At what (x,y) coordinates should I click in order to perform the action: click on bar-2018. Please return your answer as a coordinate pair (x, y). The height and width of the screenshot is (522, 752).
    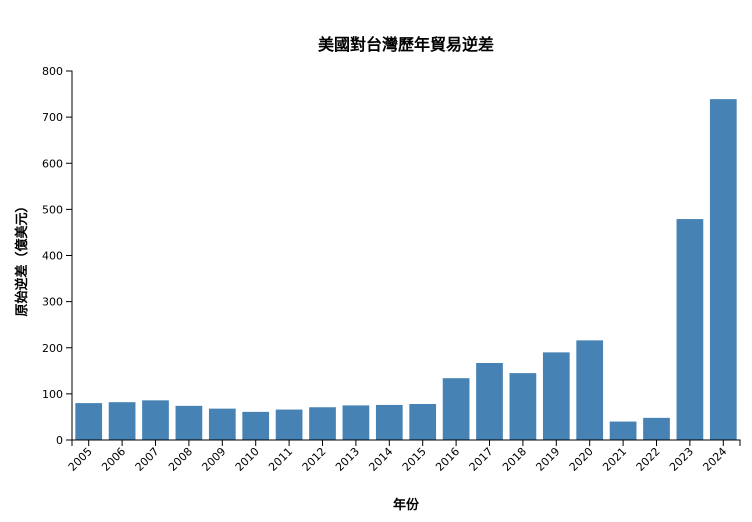
    Looking at the image, I should click on (523, 406).